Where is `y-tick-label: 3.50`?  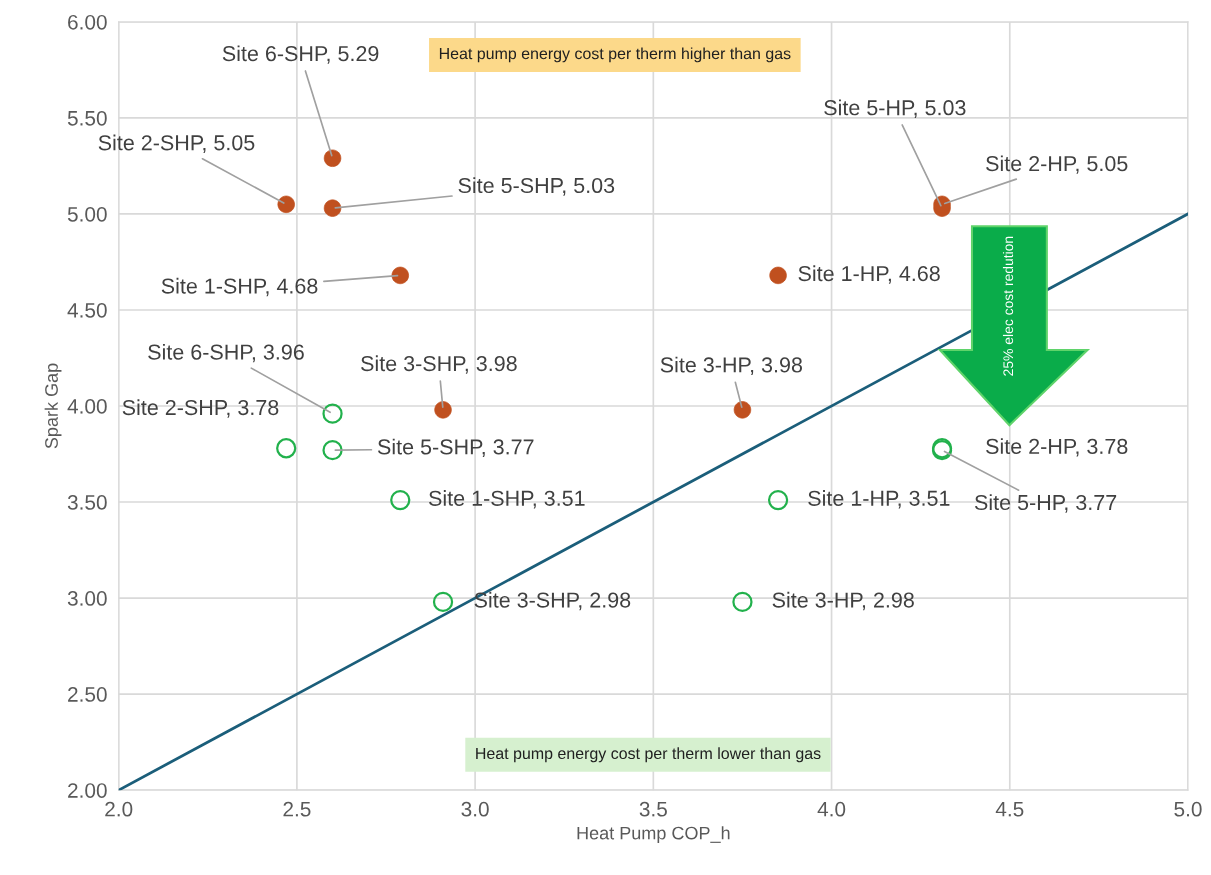 y-tick-label: 3.50 is located at coordinates (87, 502).